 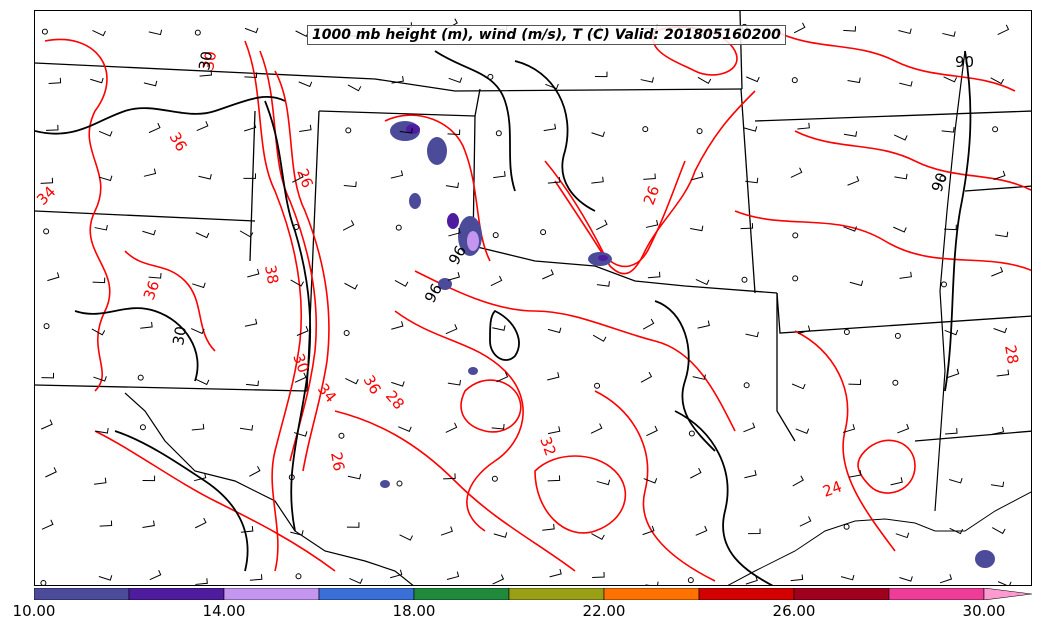 I want to click on black-contour-label: 90, so click(x=939, y=182).